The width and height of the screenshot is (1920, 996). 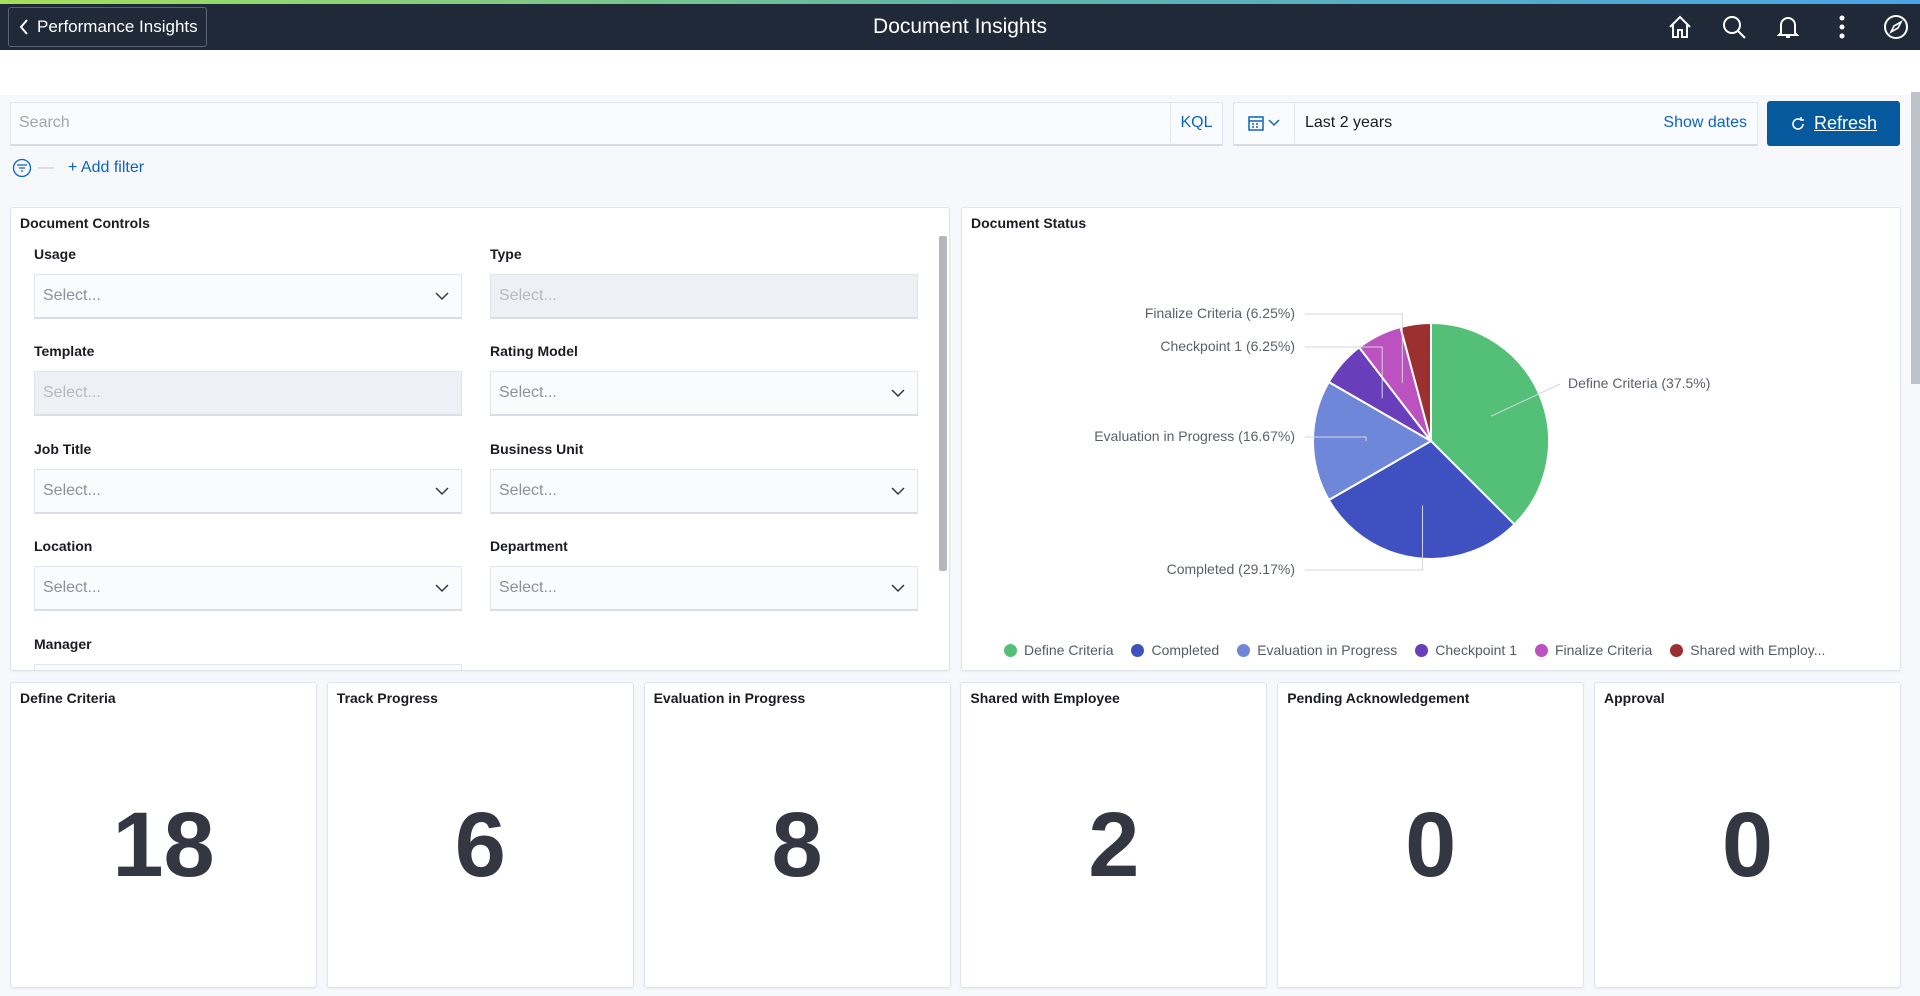 I want to click on legend-item: Evaluation in Progress, so click(x=1317, y=650).